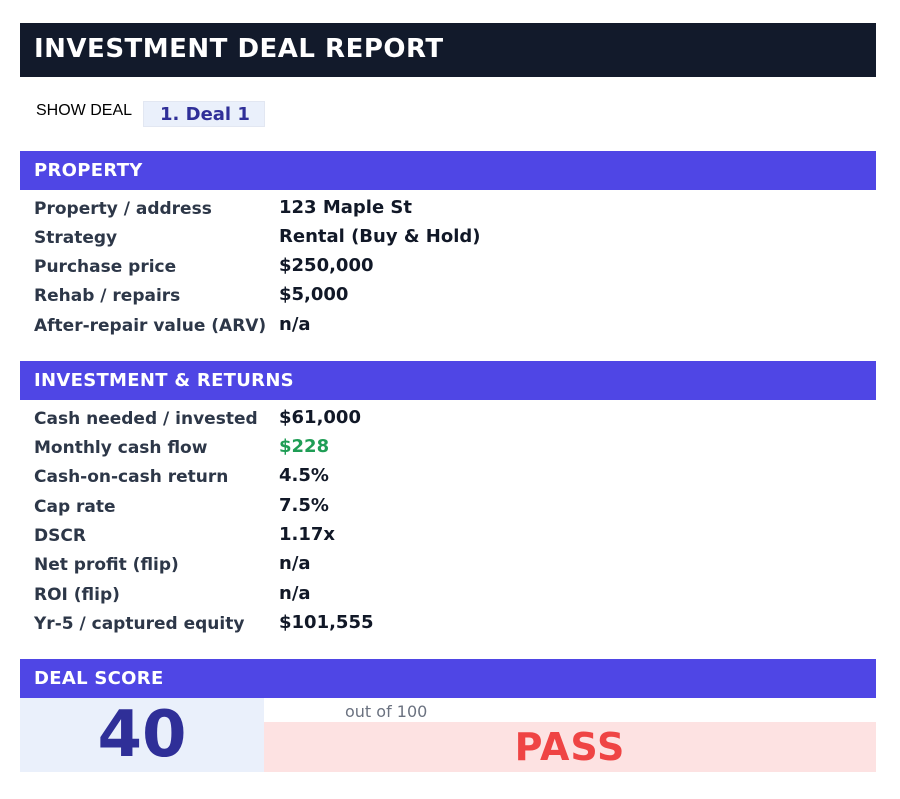 The image size is (900, 799). Describe the element at coordinates (239, 49) in the screenshot. I see `report-title: INVESTMENT DEAL REPORT` at that location.